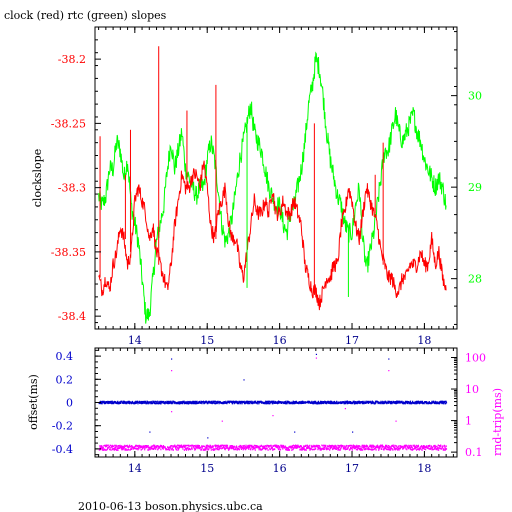 The image size is (512, 512). What do you see at coordinates (72, 59) in the screenshot?
I see `top-y-tick-label: -38.2` at bounding box center [72, 59].